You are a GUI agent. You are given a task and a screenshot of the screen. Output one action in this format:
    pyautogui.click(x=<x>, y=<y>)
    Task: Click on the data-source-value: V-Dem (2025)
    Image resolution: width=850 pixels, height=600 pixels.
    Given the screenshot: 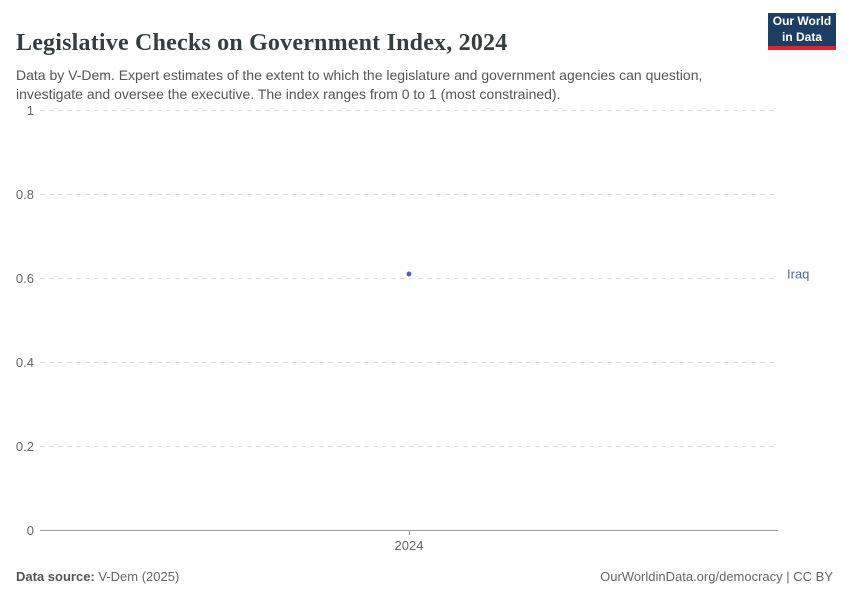 What is the action you would take?
    pyautogui.click(x=137, y=576)
    